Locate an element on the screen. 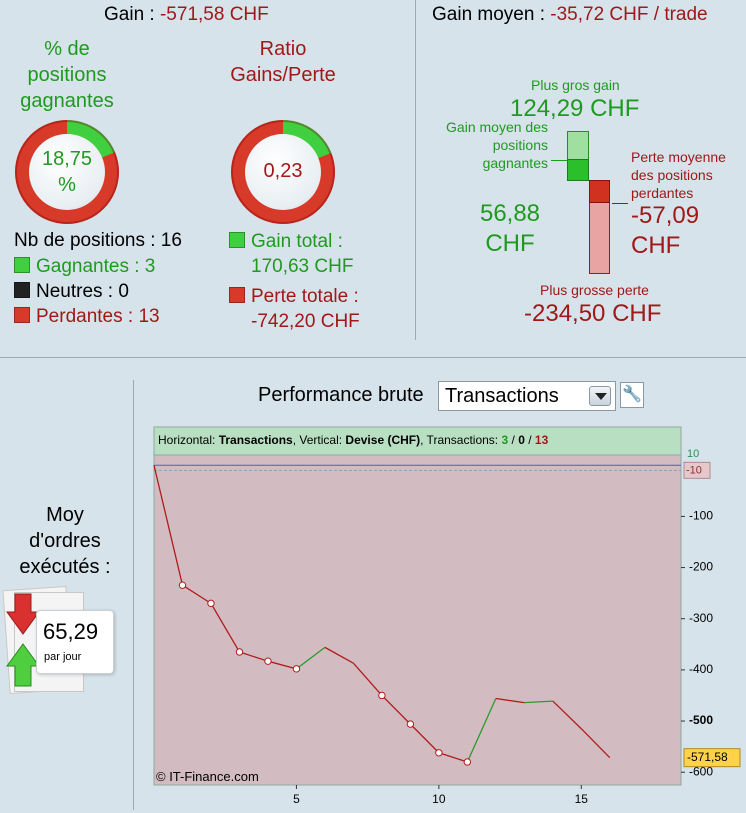 This screenshot has height=813, width=746. avg-win-label-line: positions is located at coordinates (520, 145).